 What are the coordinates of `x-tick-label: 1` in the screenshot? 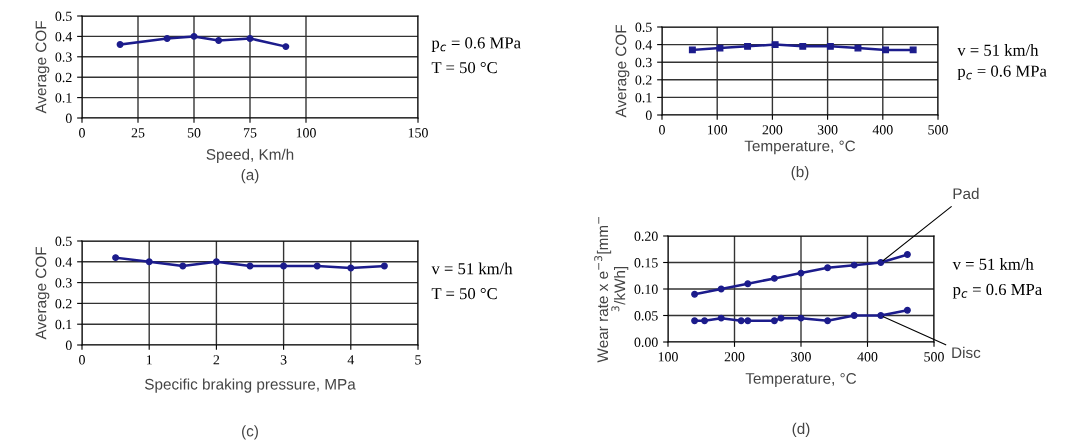 It's located at (149, 360).